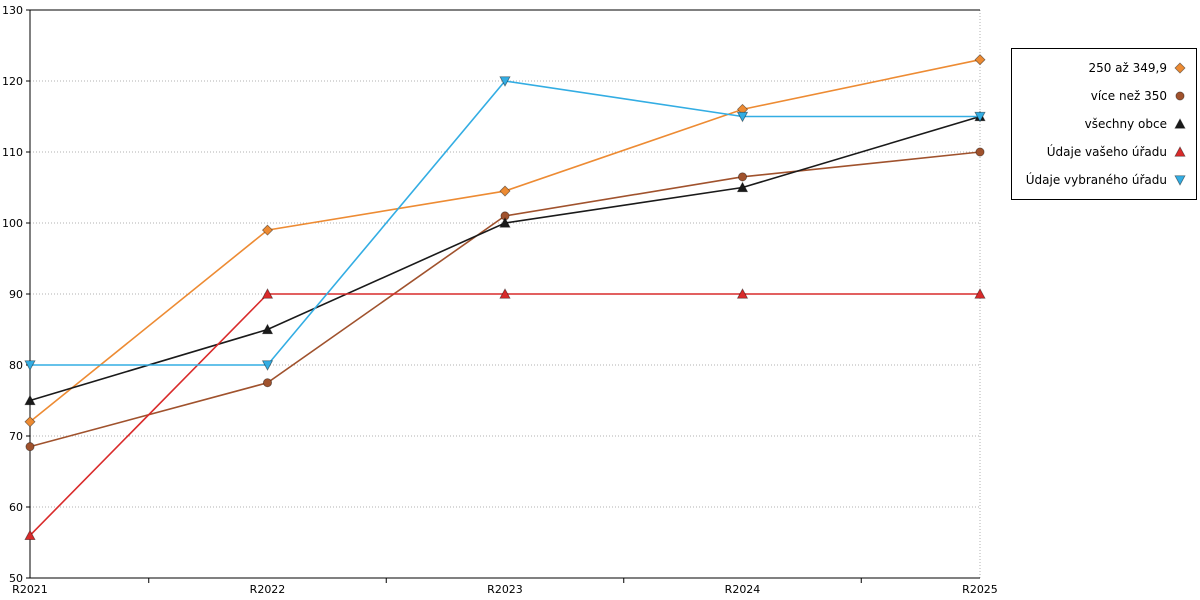  What do you see at coordinates (16, 507) in the screenshot?
I see `y-tick-label: 60` at bounding box center [16, 507].